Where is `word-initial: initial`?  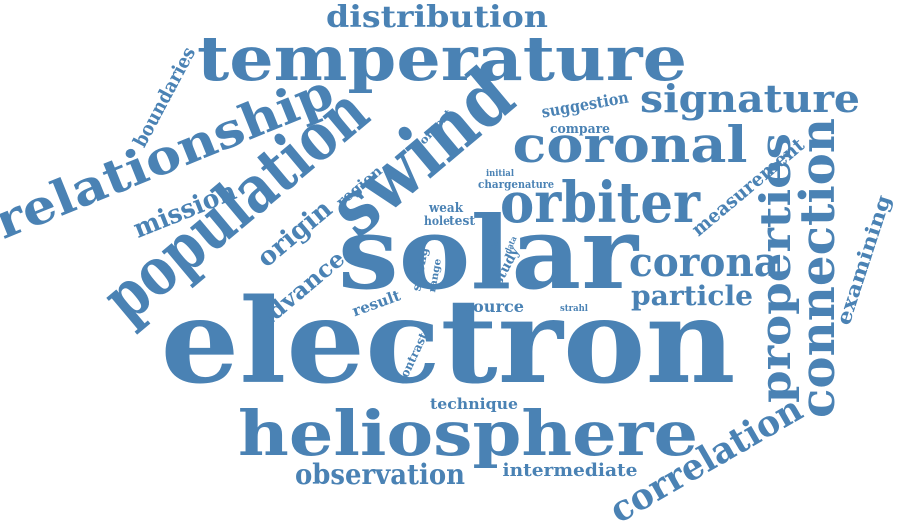 word-initial: initial is located at coordinates (500, 174).